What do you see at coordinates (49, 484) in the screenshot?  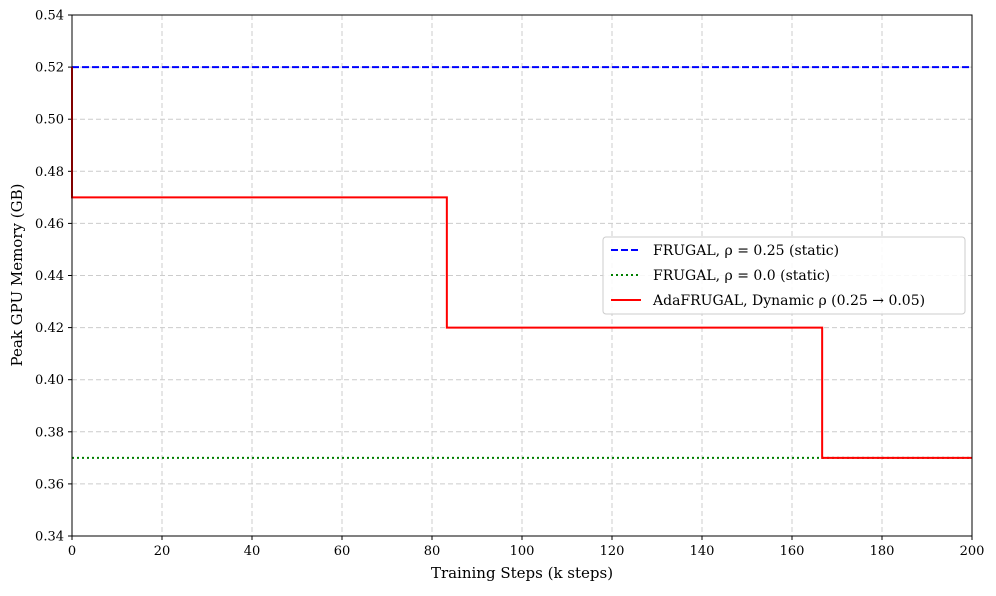 I see `y-tick-label: 0.36` at bounding box center [49, 484].